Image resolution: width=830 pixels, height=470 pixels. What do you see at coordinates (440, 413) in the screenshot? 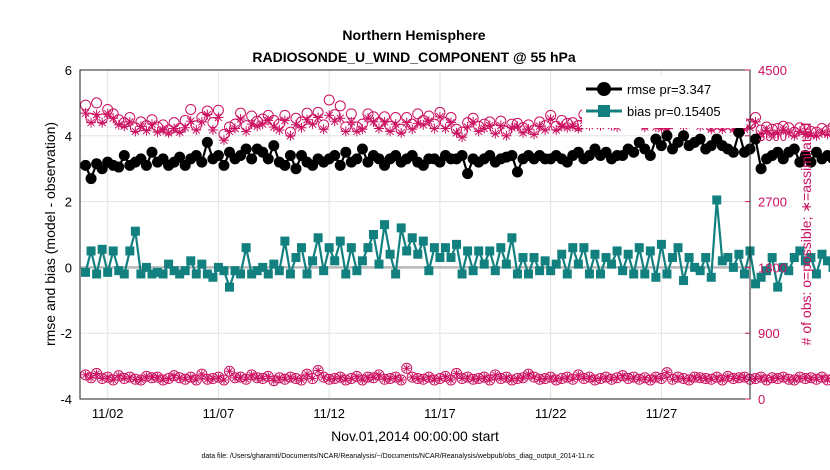
I see `x-tick-label: 11/17` at bounding box center [440, 413].